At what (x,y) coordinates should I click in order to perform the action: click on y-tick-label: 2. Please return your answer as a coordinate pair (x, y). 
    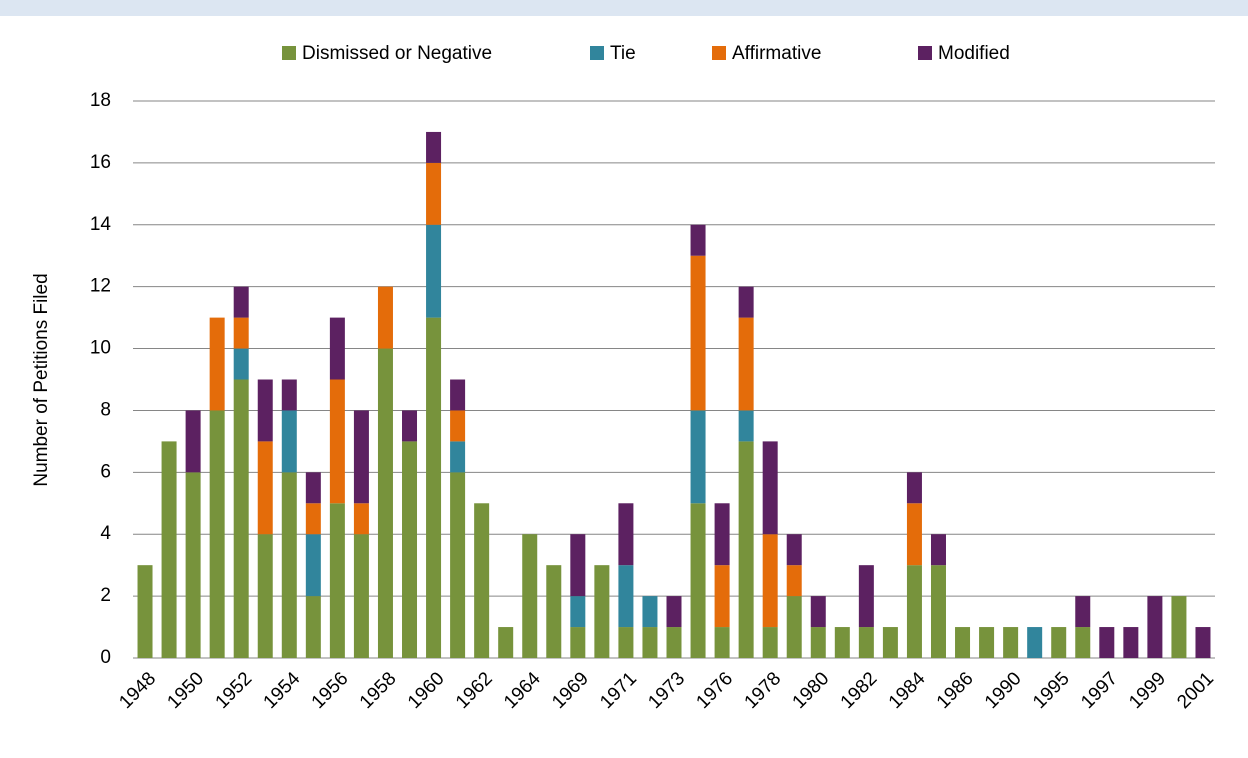
    Looking at the image, I should click on (105, 595).